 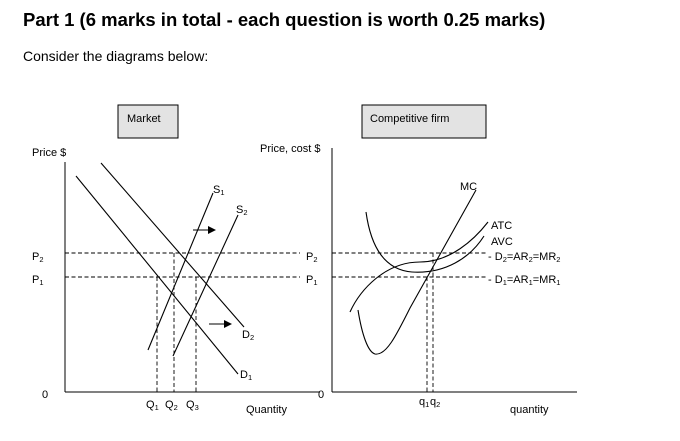 What do you see at coordinates (246, 375) in the screenshot?
I see `d1-label: D1` at bounding box center [246, 375].